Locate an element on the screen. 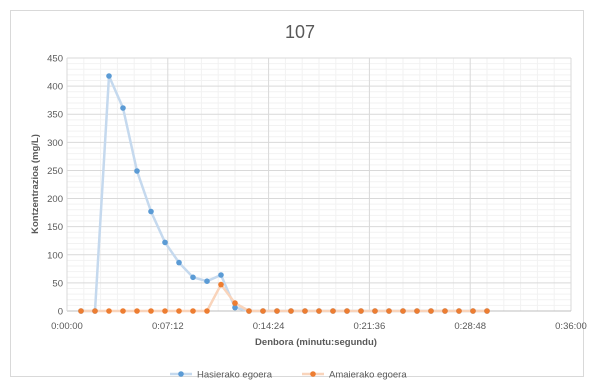  x-tick-label: 0:28:48 is located at coordinates (470, 326).